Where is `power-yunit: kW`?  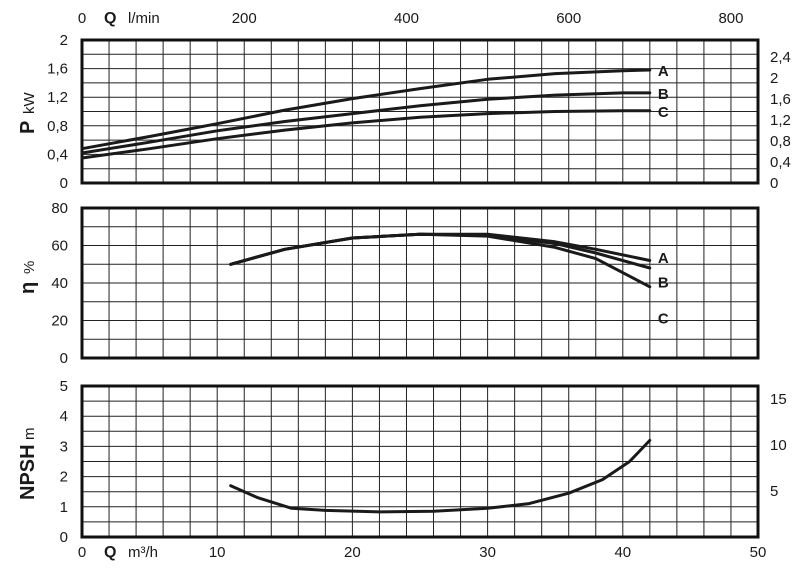
power-yunit: kW is located at coordinates (29, 103).